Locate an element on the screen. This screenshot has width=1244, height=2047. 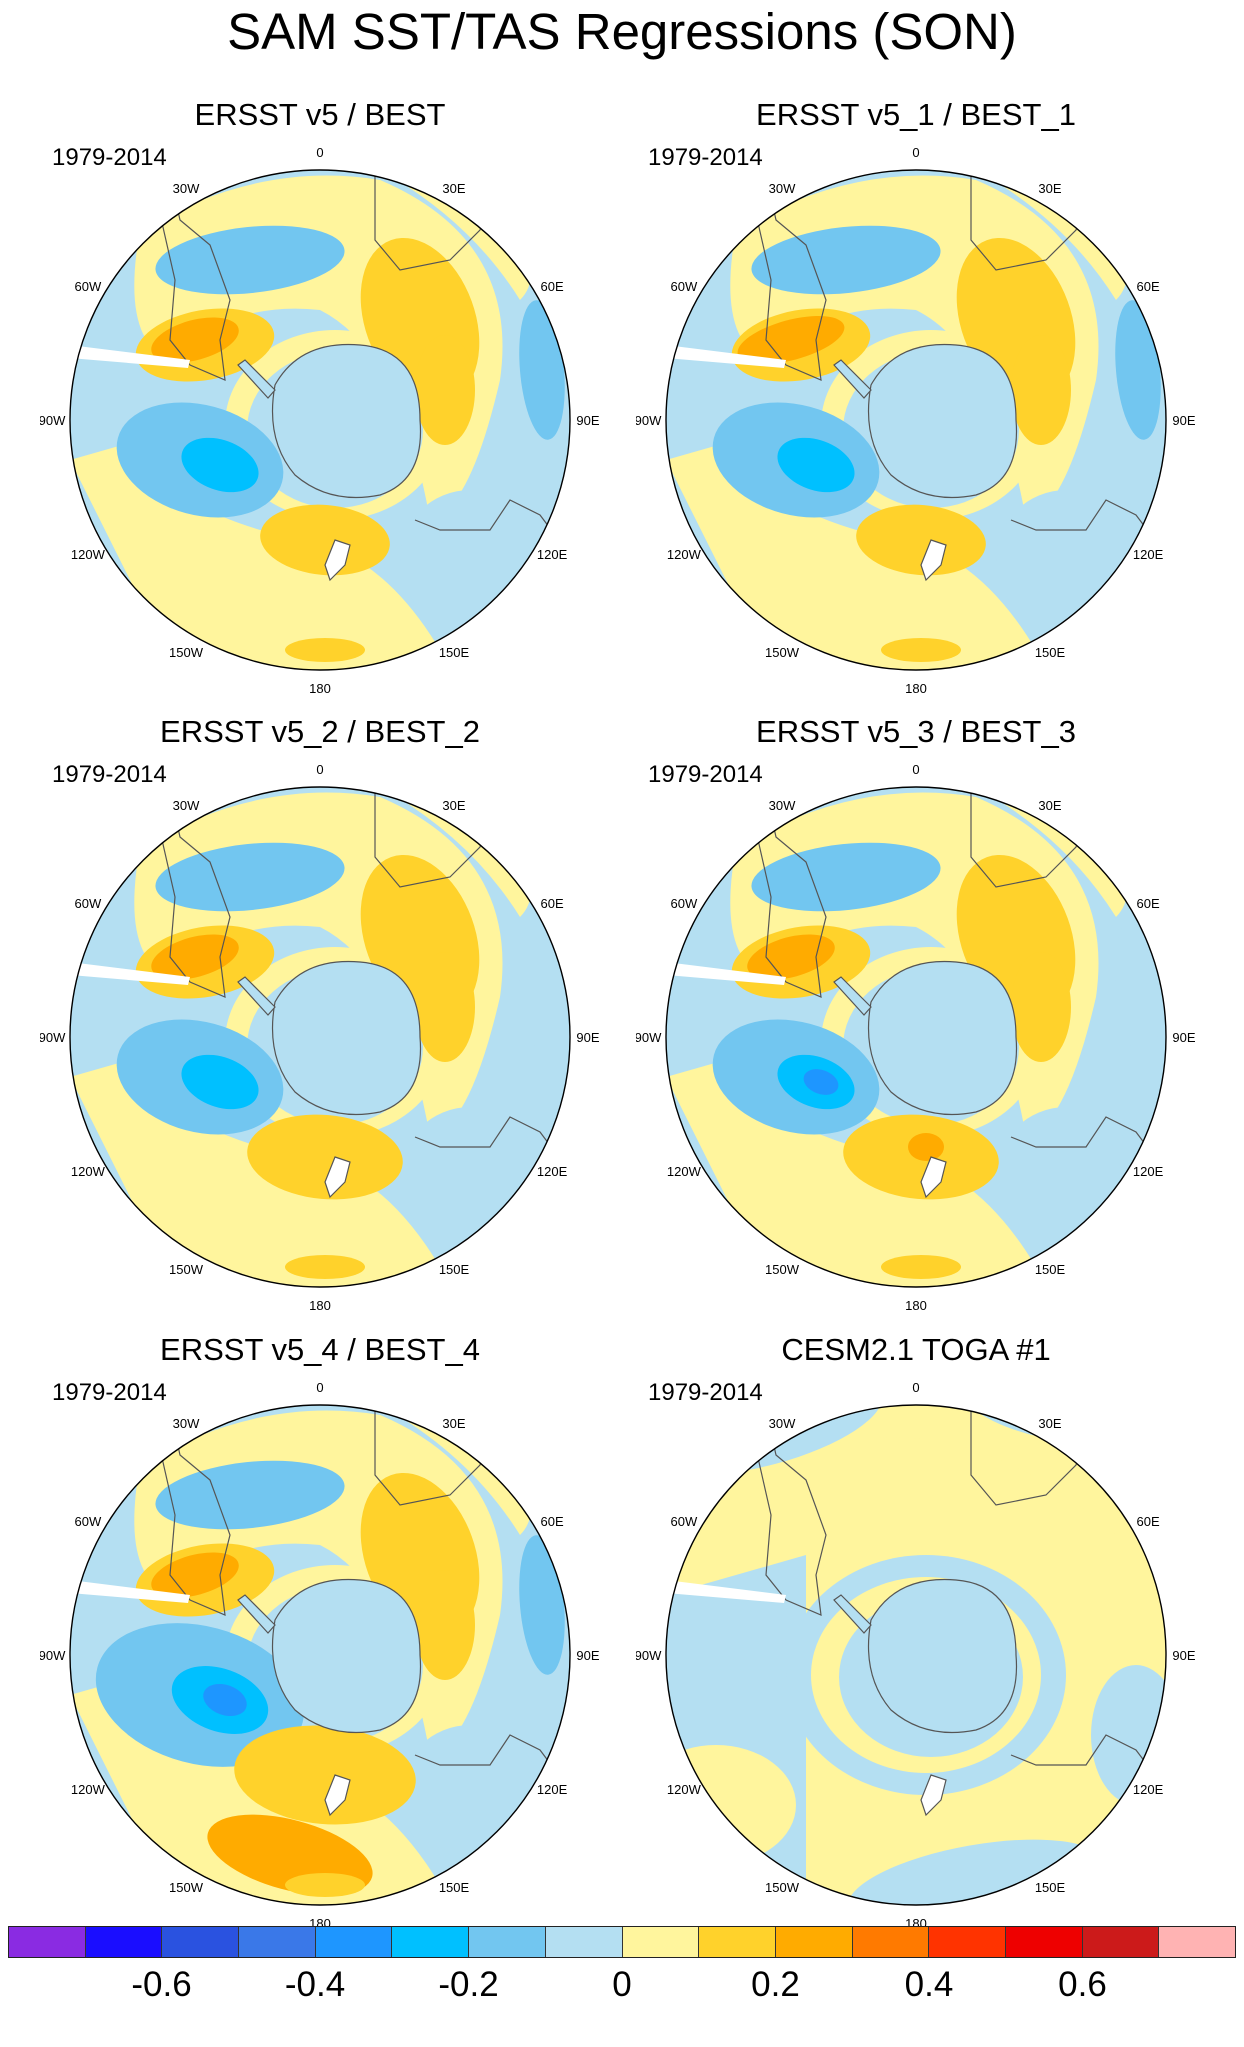
colorbar-tick-label: -0.6 is located at coordinates (161, 1984).